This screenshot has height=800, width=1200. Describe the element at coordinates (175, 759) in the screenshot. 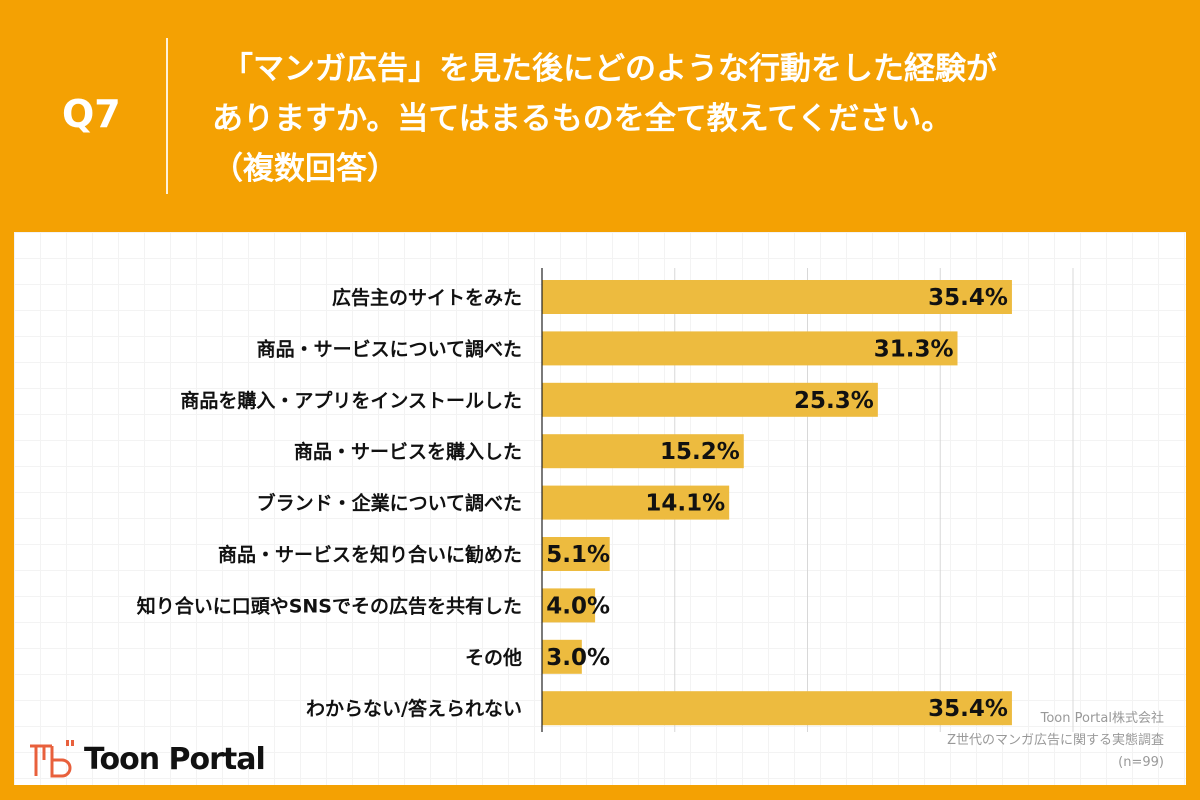

I see `logo-text: Toon Portal` at that location.